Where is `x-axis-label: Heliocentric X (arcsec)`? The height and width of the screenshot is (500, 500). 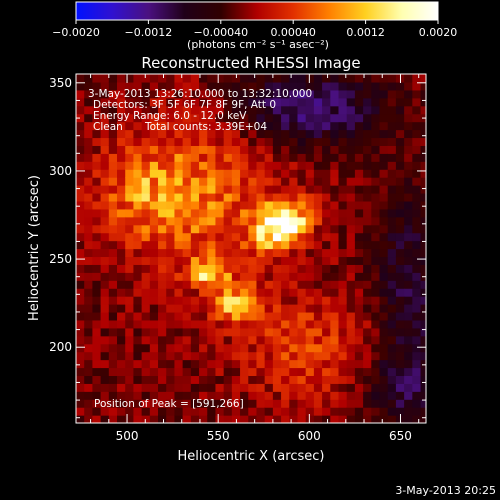 x-axis-label: Heliocentric X (arcsec) is located at coordinates (251, 456).